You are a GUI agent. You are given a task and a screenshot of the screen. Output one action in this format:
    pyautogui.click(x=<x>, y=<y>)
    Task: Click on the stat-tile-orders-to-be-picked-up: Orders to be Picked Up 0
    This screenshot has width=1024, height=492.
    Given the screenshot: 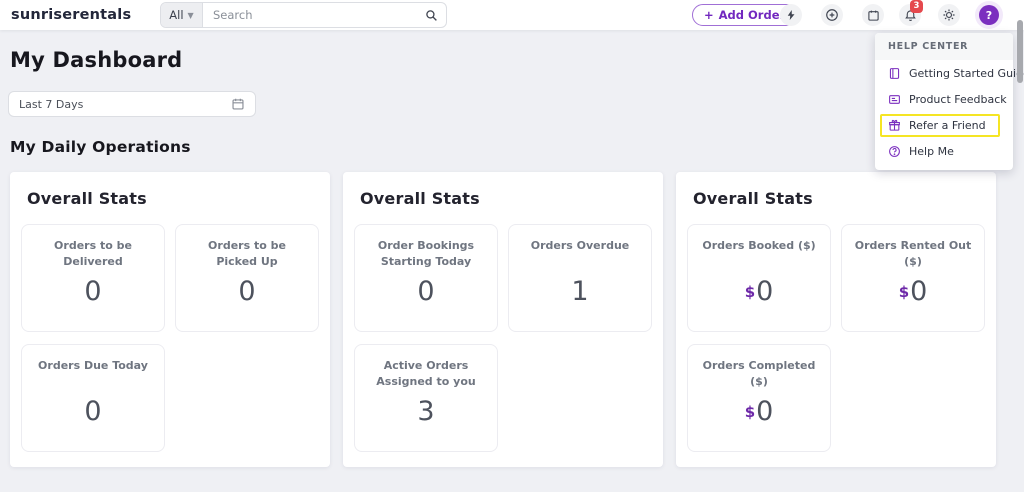 What is the action you would take?
    pyautogui.click(x=247, y=278)
    